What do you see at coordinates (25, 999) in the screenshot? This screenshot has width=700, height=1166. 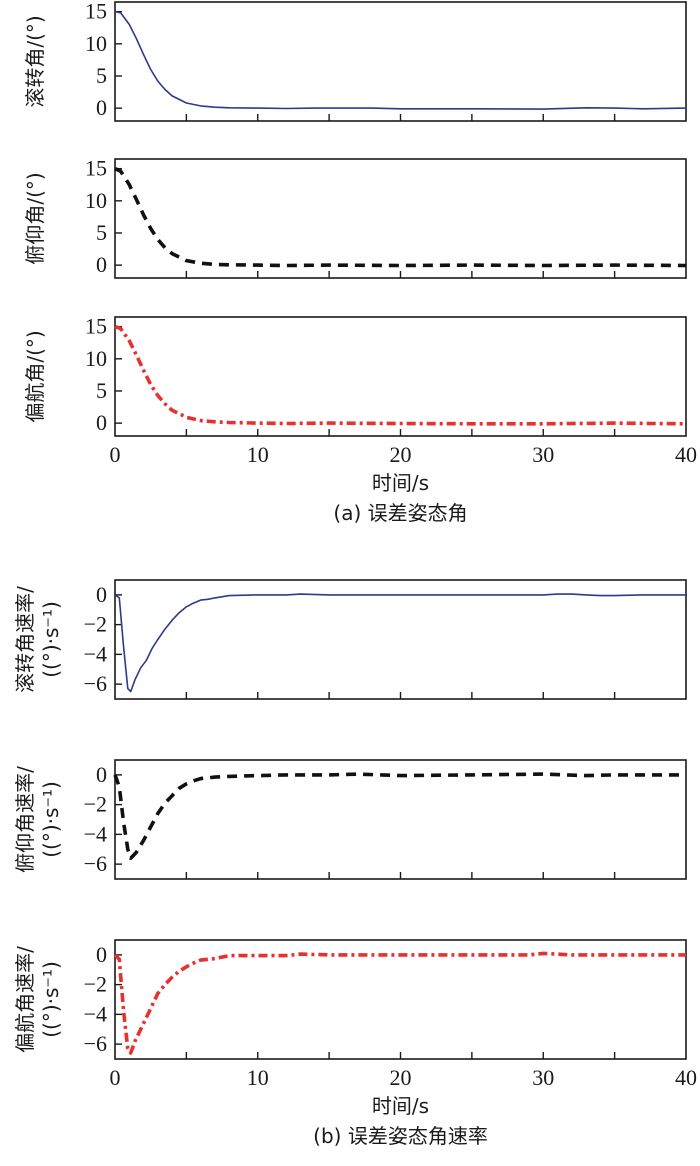 I see `y-axis-label: 偏航角速率/` at bounding box center [25, 999].